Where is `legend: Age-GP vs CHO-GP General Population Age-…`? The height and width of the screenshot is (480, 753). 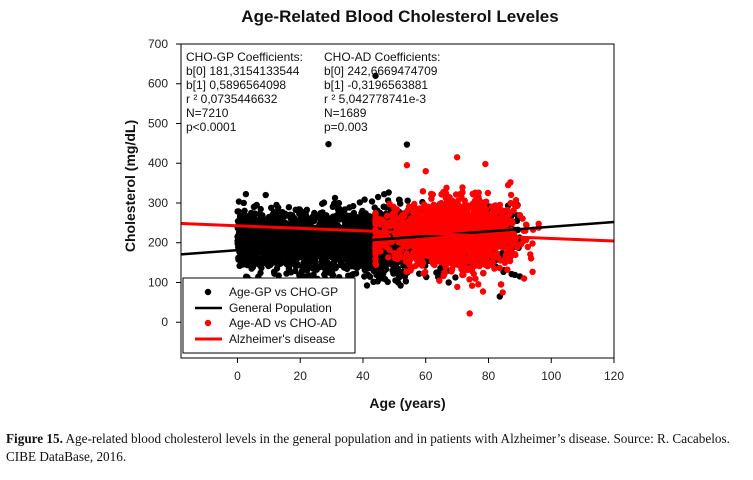 legend: Age-GP vs CHO-GP General Population Age-… is located at coordinates (269, 315).